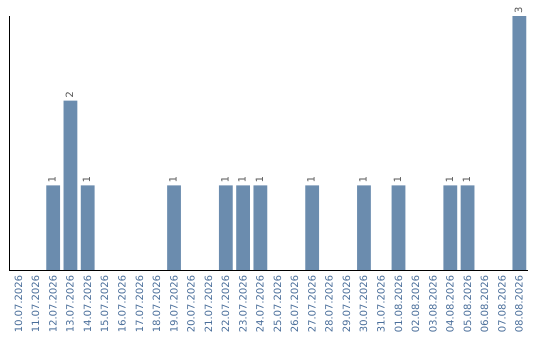 This screenshot has height=340, width=540. I want to click on x-tick-label: 27.07.2026, so click(312, 303).